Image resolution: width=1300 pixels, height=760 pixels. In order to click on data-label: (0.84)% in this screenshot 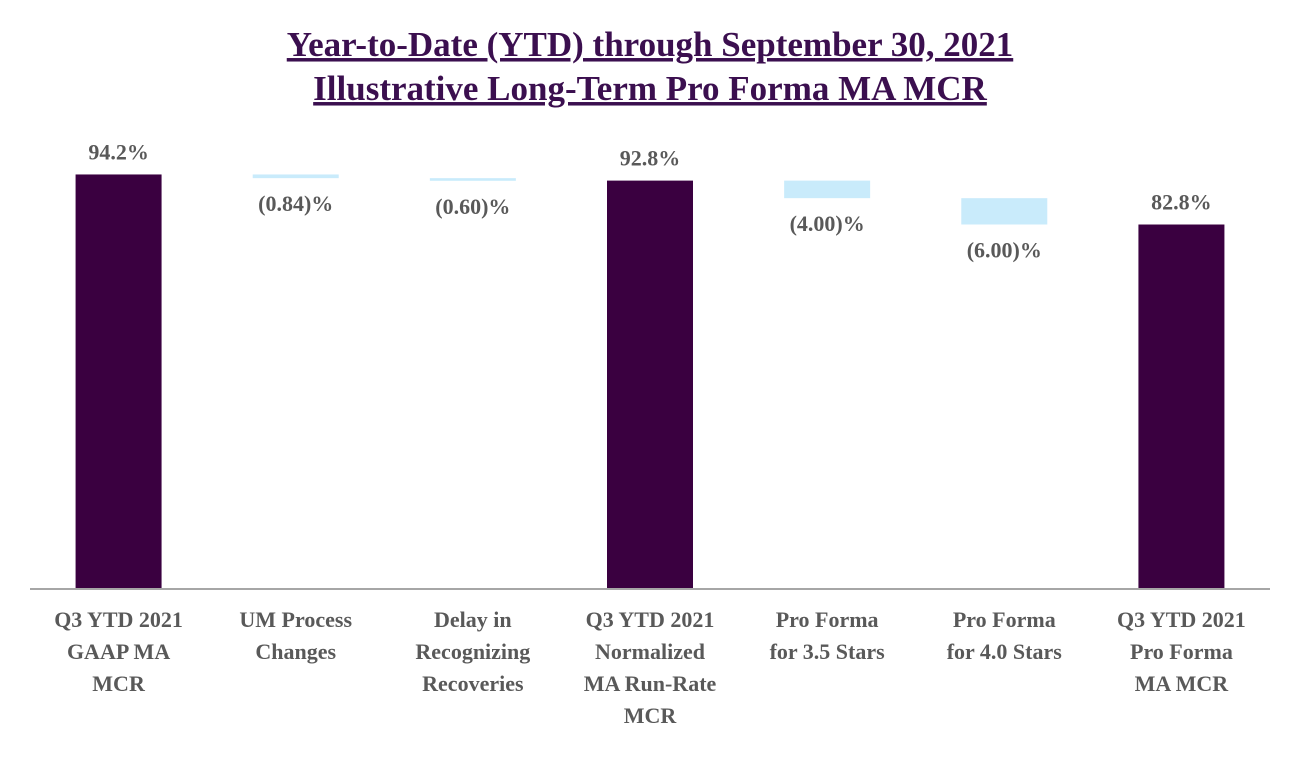, I will do `click(295, 203)`.